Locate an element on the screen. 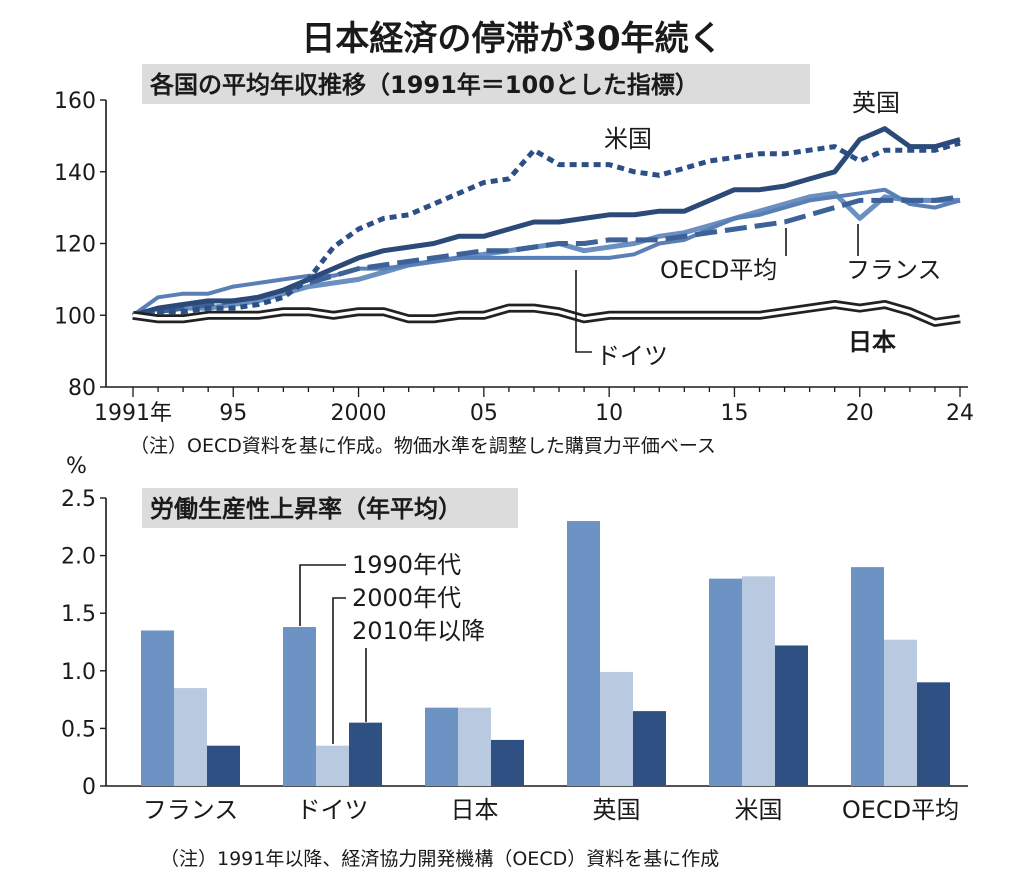 The width and height of the screenshot is (1024, 878). line-chart-y-ticks: 160 140 120 100 80 is located at coordinates (80, 245).